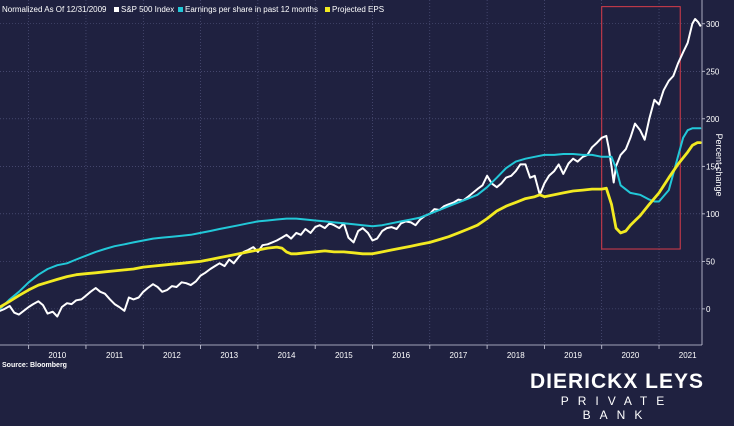 This screenshot has width=734, height=426. Describe the element at coordinates (401, 355) in the screenshot. I see `x-tick-label: 2016` at that location.